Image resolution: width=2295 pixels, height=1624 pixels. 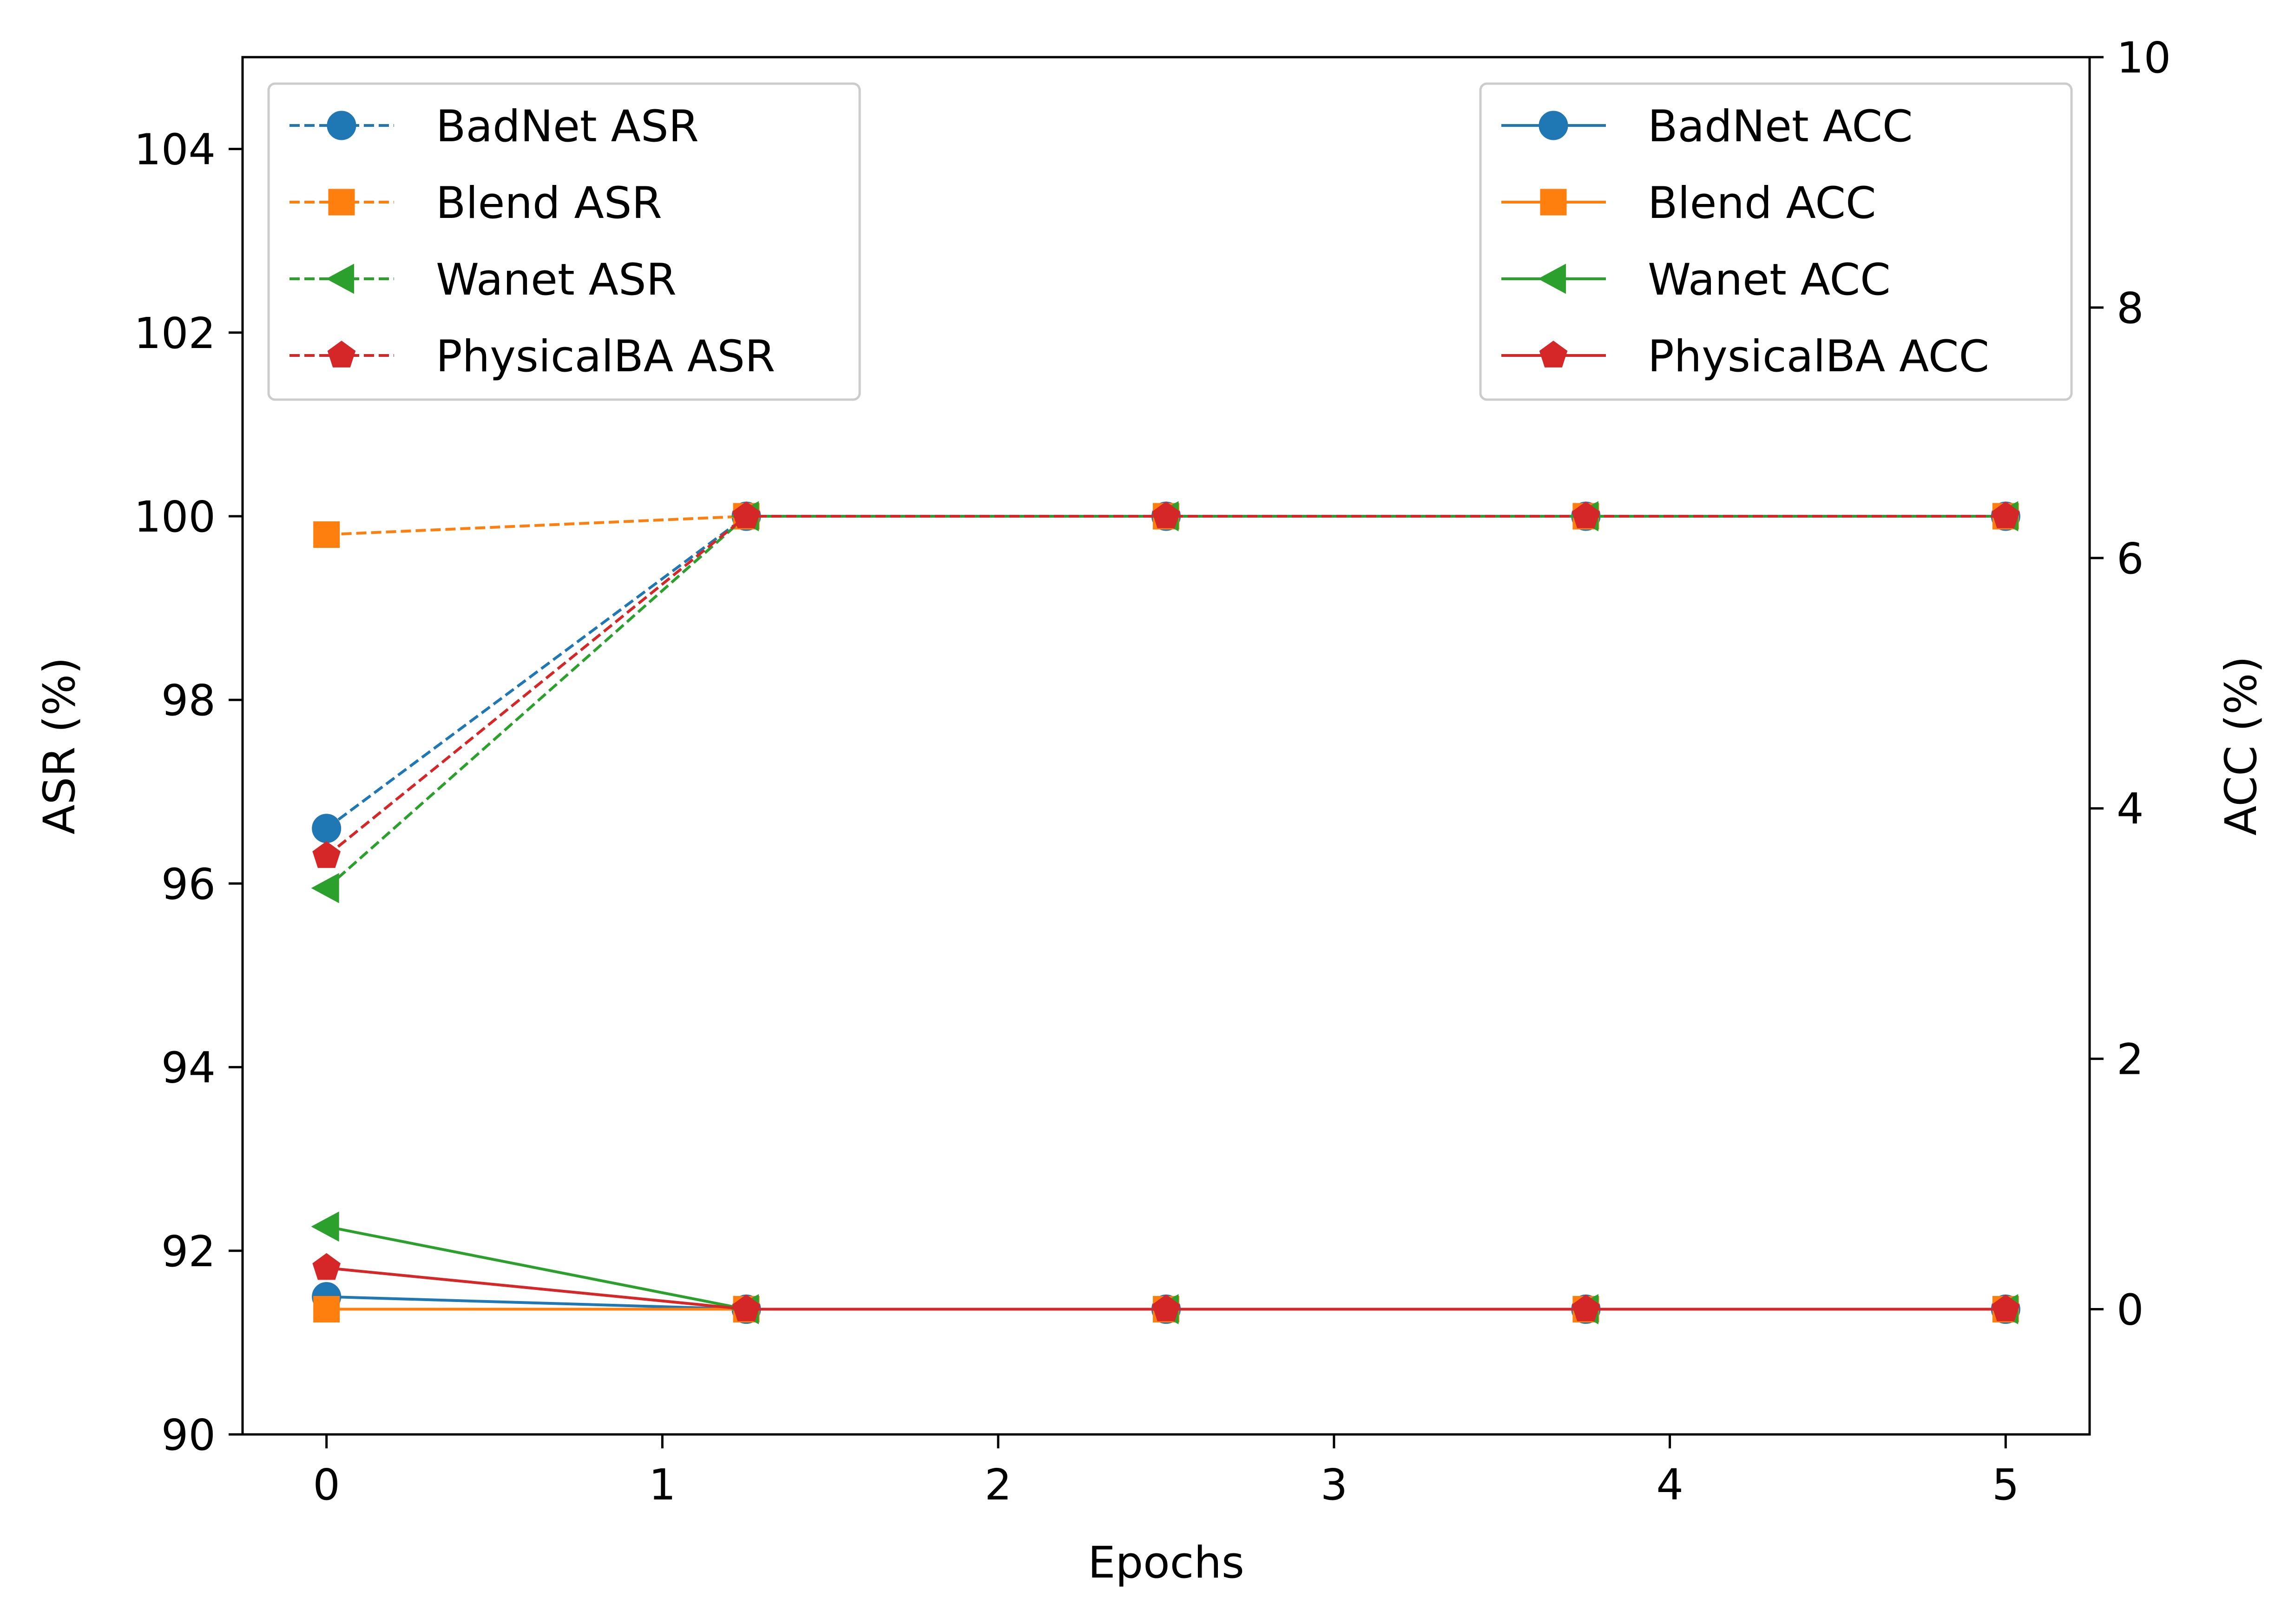 I want to click on x-tick-label: 5, so click(x=2006, y=1485).